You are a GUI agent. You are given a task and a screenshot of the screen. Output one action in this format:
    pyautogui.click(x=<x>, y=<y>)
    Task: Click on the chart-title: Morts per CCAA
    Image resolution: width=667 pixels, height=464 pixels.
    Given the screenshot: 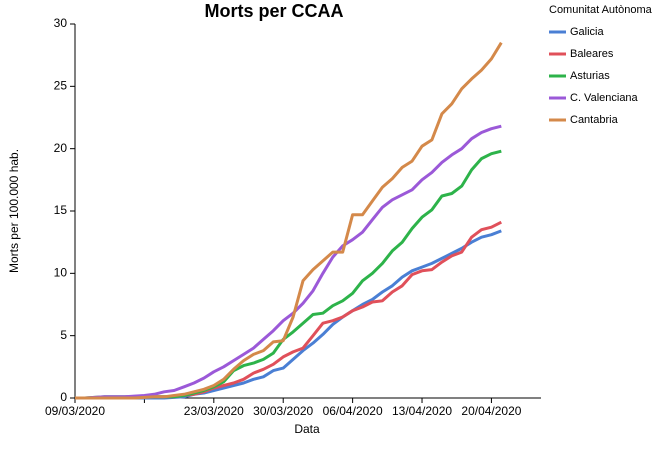 What is the action you would take?
    pyautogui.click(x=273, y=11)
    